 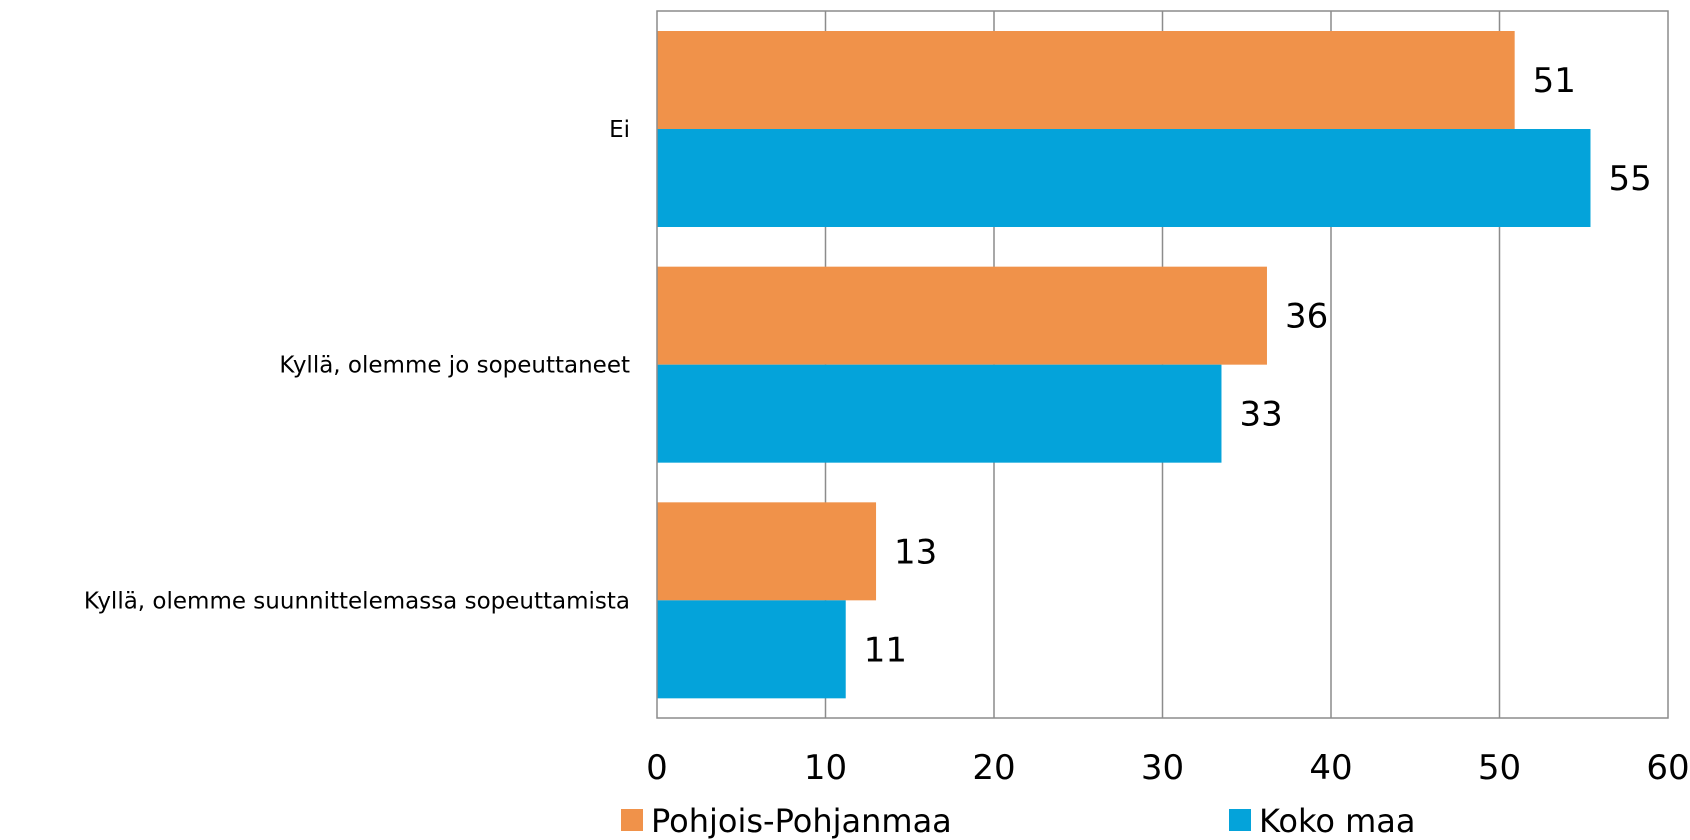 What do you see at coordinates (657, 768) in the screenshot?
I see `x-tick-label: 0` at bounding box center [657, 768].